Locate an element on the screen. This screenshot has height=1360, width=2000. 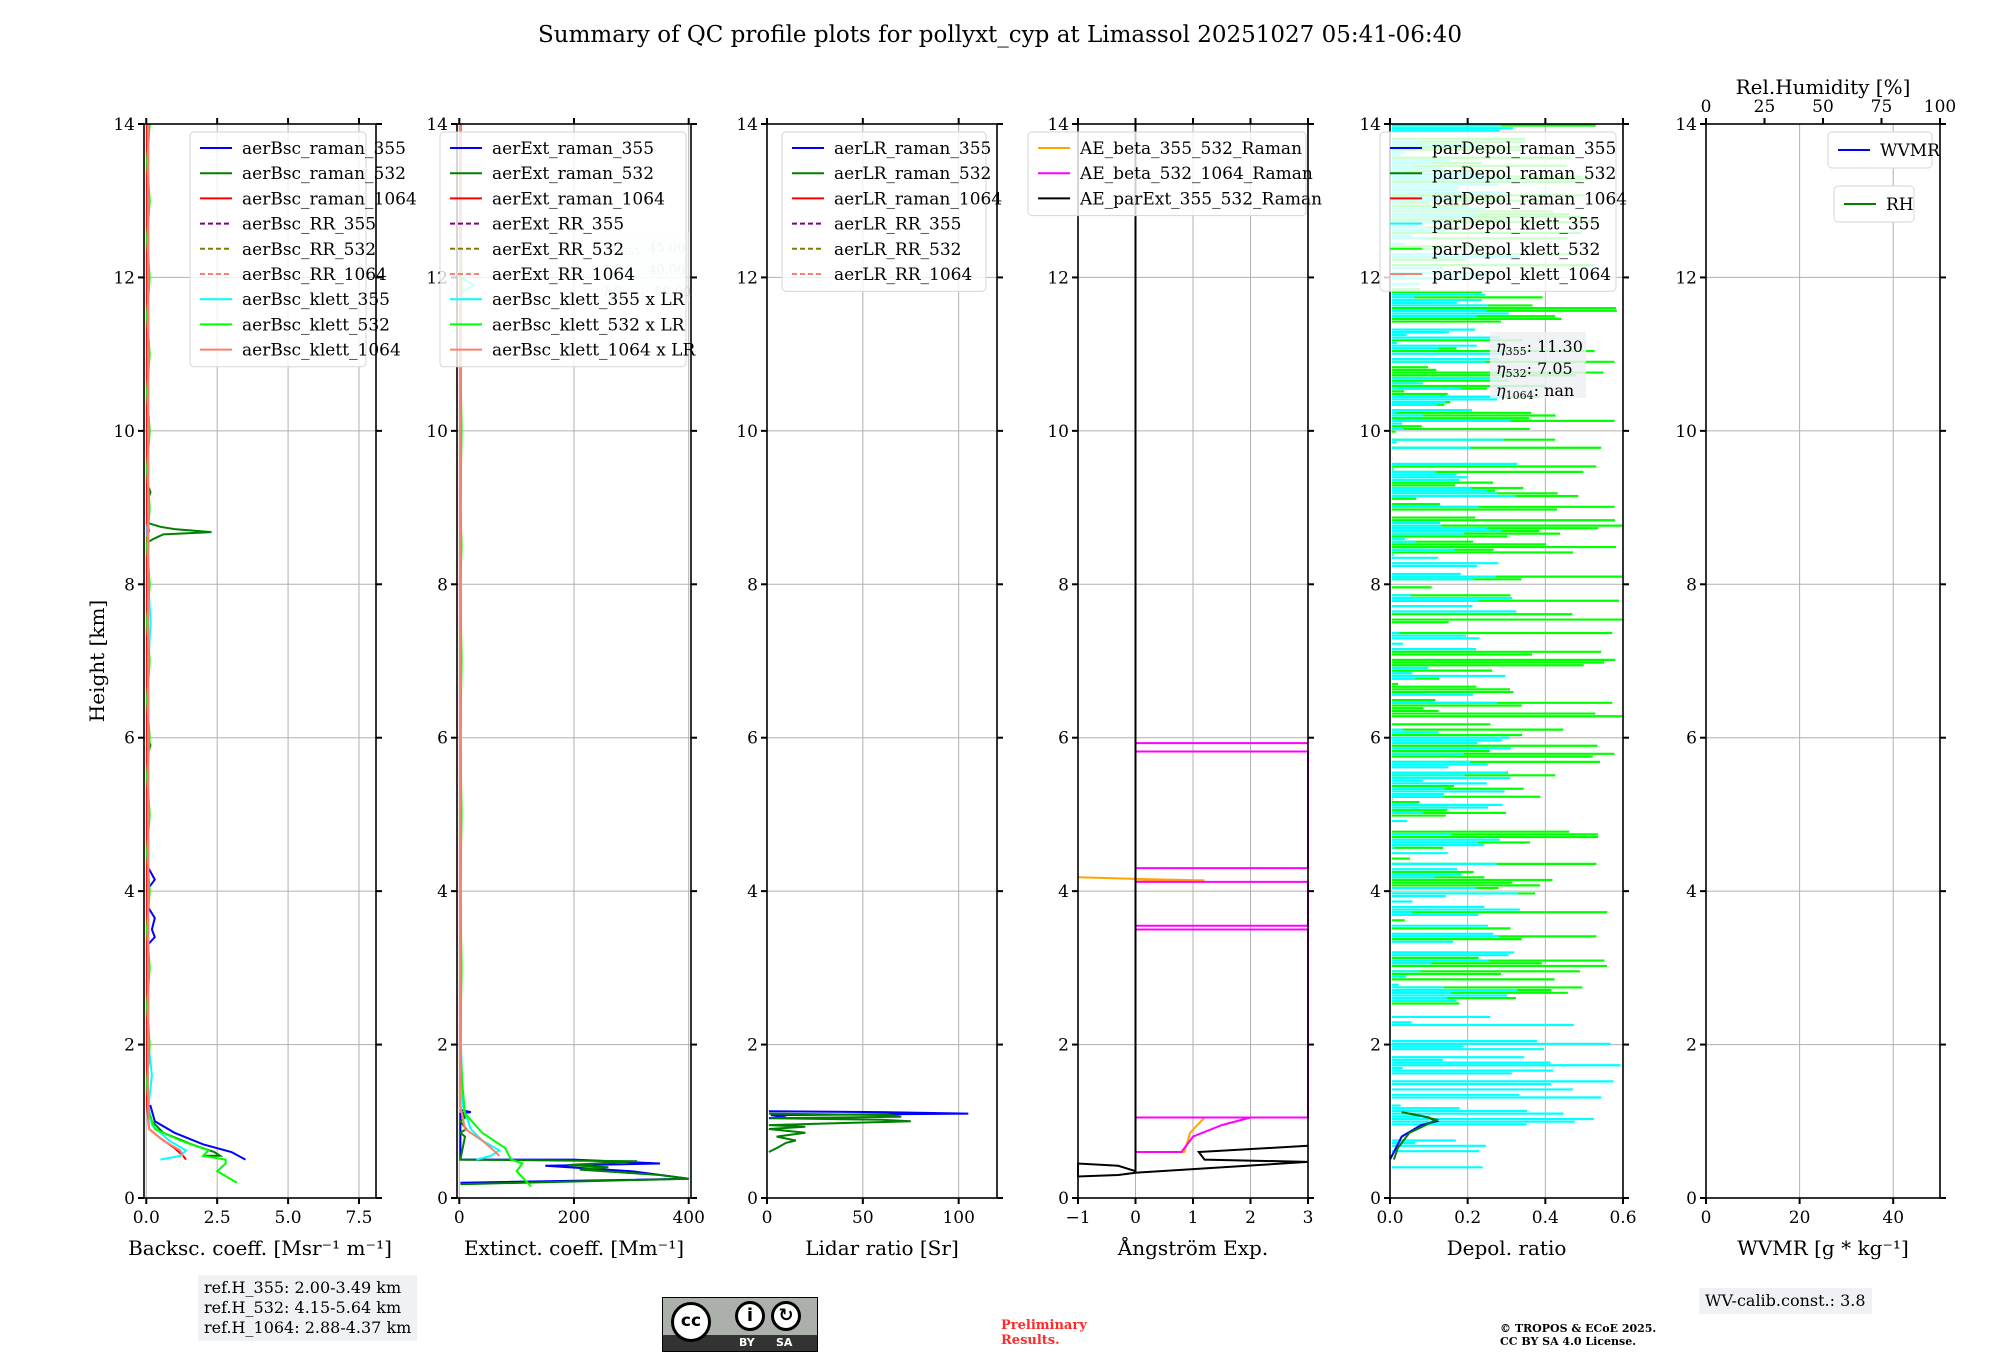
preliminary-line-1: Preliminary is located at coordinates (1044, 1325).